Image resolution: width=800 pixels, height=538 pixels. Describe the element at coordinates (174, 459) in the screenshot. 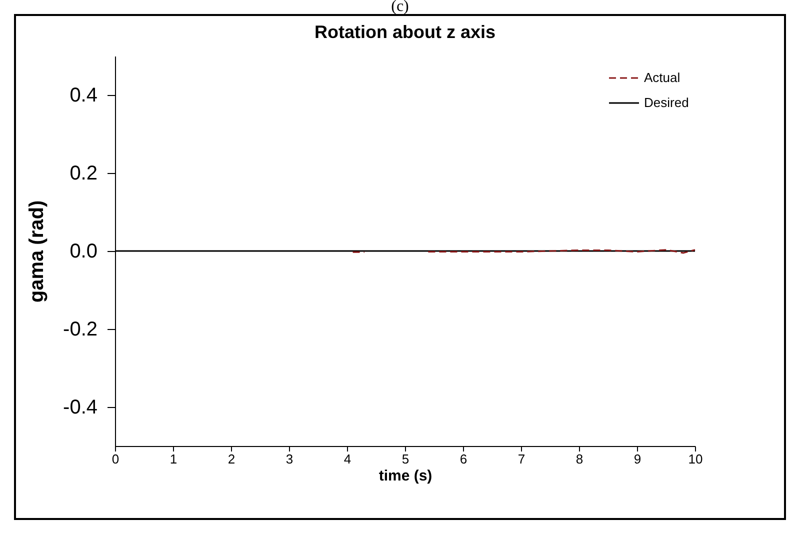

I see `x-tick-label: 1` at that location.